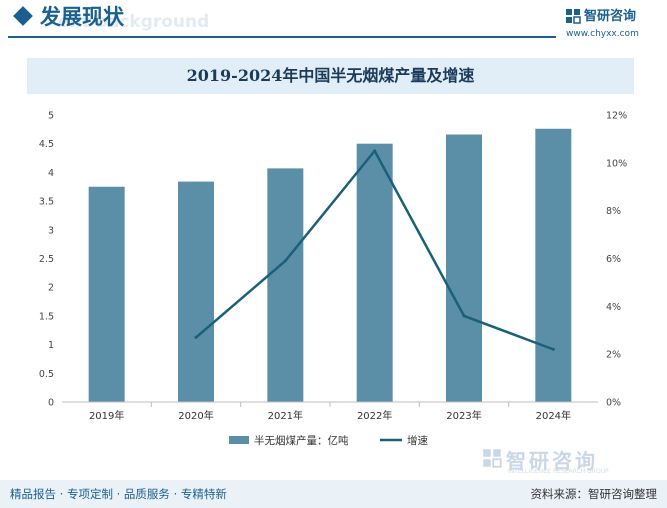 This screenshot has width=667, height=508. What do you see at coordinates (46, 374) in the screenshot?
I see `y-left-tick-label: 0.5` at bounding box center [46, 374].